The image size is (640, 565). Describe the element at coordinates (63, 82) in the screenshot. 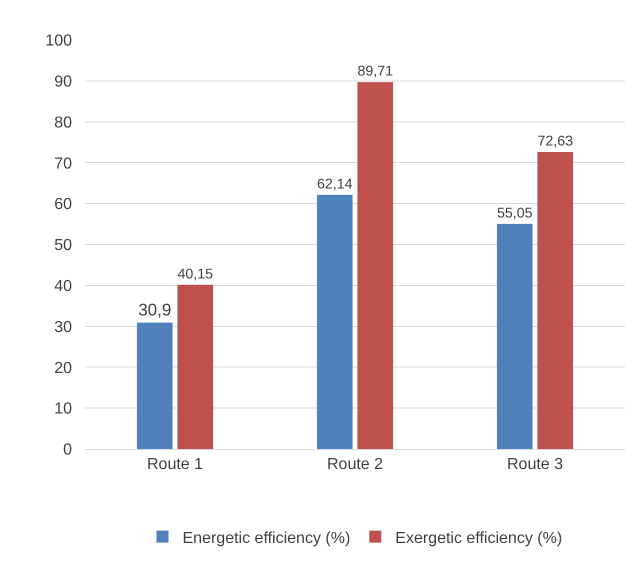

I see `y-tick-label: 90` at that location.